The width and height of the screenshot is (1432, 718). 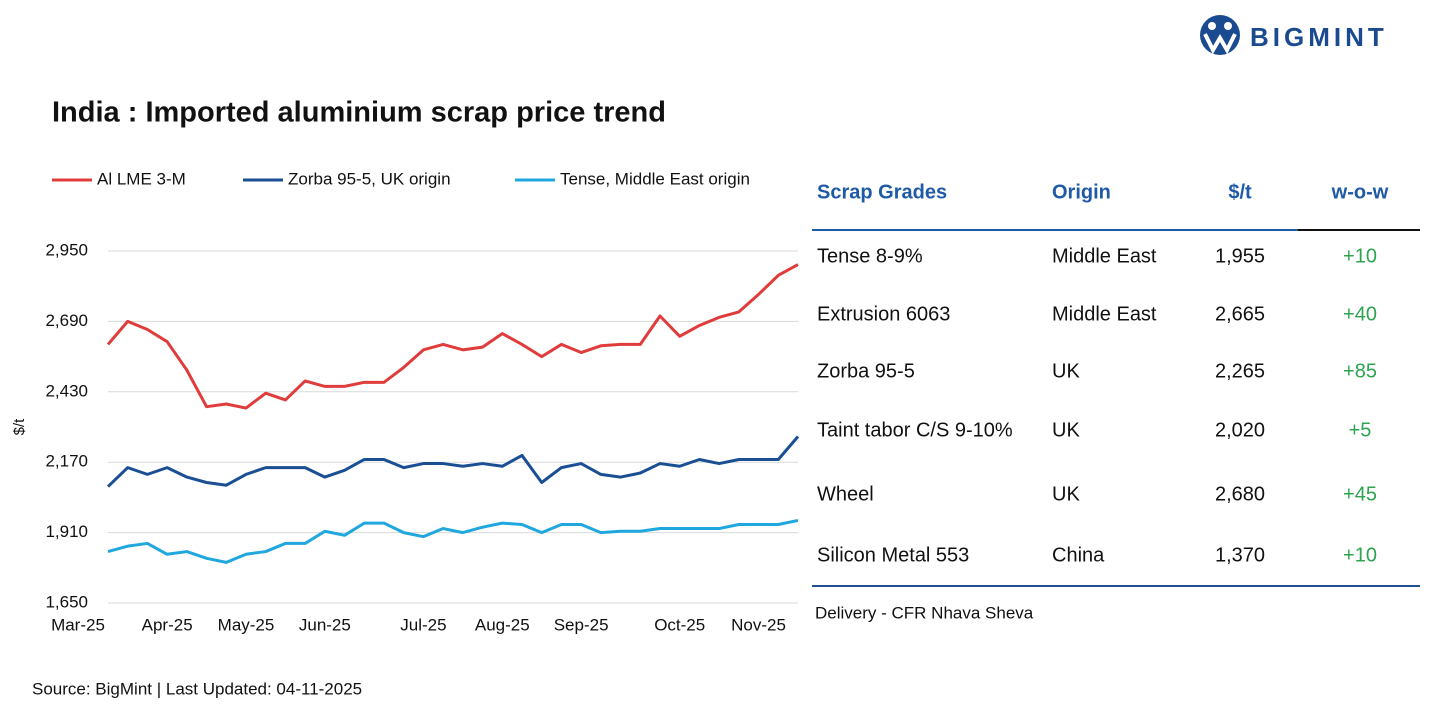 I want to click on table-cell: 2,680, so click(x=1240, y=494).